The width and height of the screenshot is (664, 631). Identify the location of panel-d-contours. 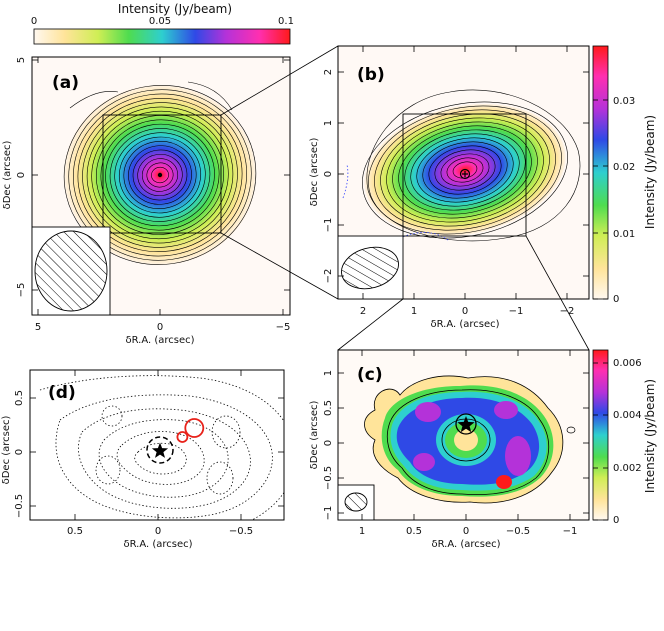
(161, 447).